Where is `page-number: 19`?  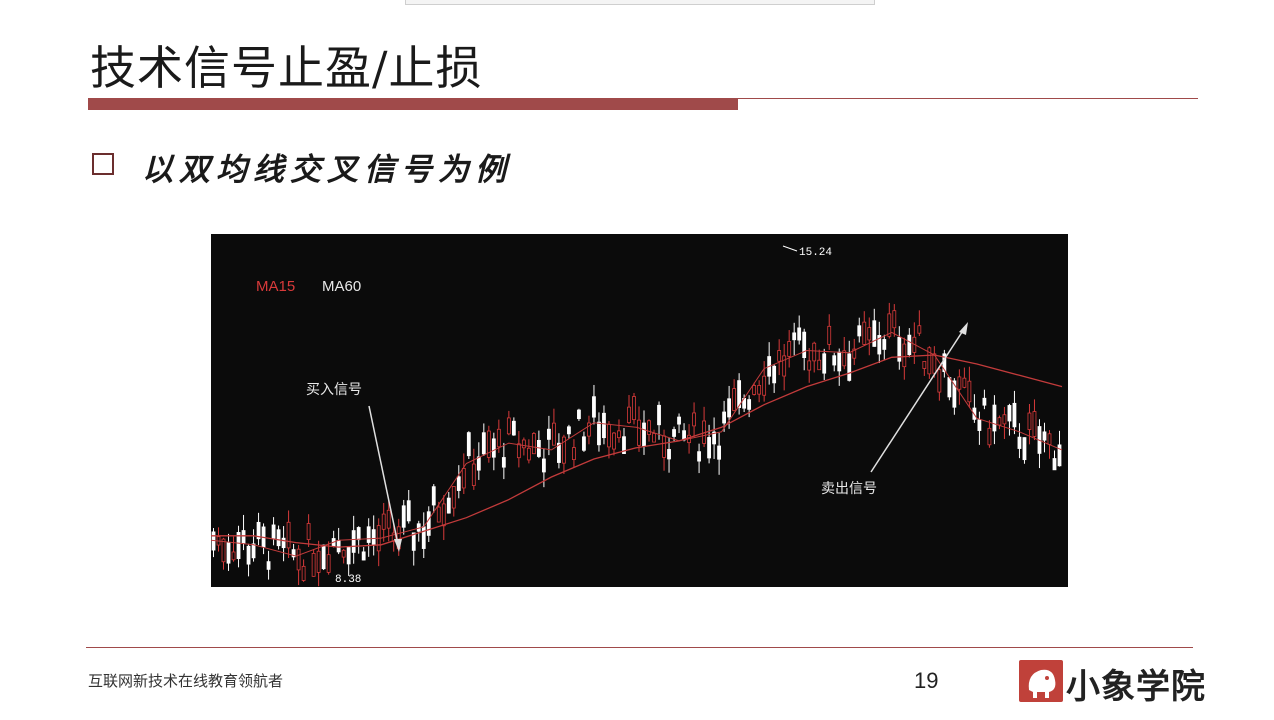 page-number: 19 is located at coordinates (926, 680).